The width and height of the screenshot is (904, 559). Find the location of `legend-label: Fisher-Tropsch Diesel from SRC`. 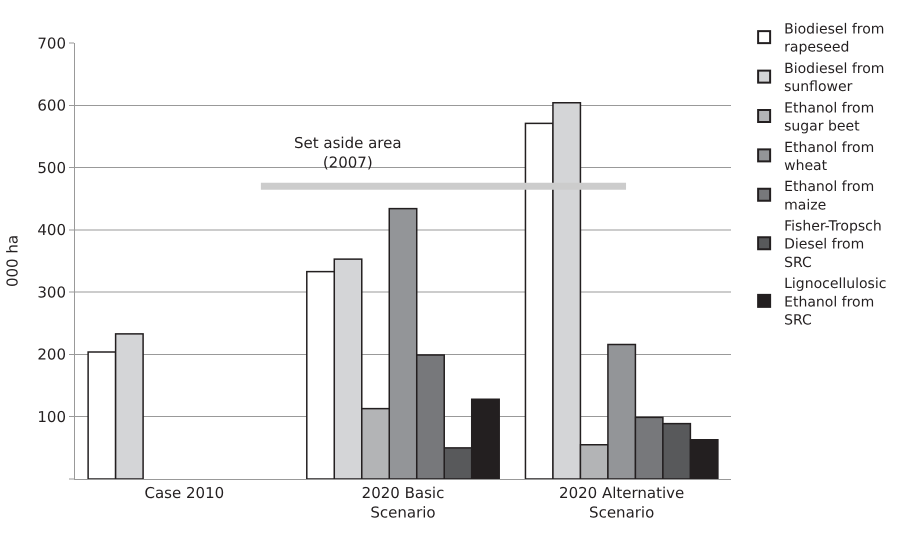

legend-label: Fisher-Tropsch Diesel from SRC is located at coordinates (833, 244).